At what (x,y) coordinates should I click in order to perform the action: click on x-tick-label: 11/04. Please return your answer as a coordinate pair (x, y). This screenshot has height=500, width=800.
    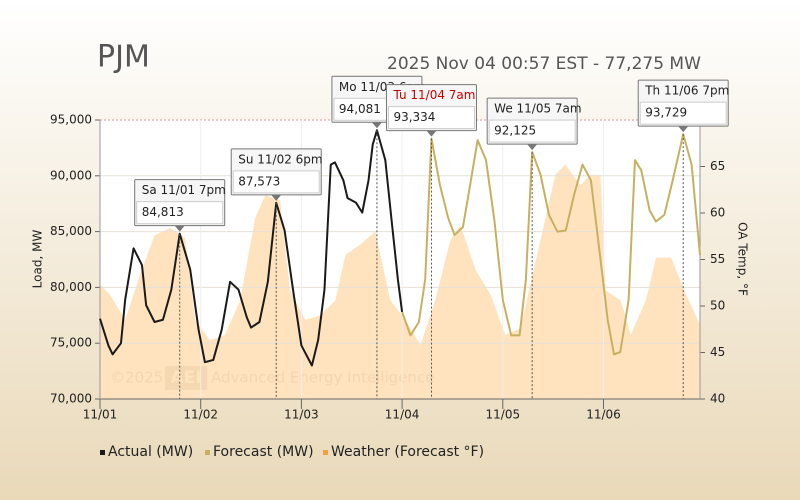
    Looking at the image, I should click on (402, 415).